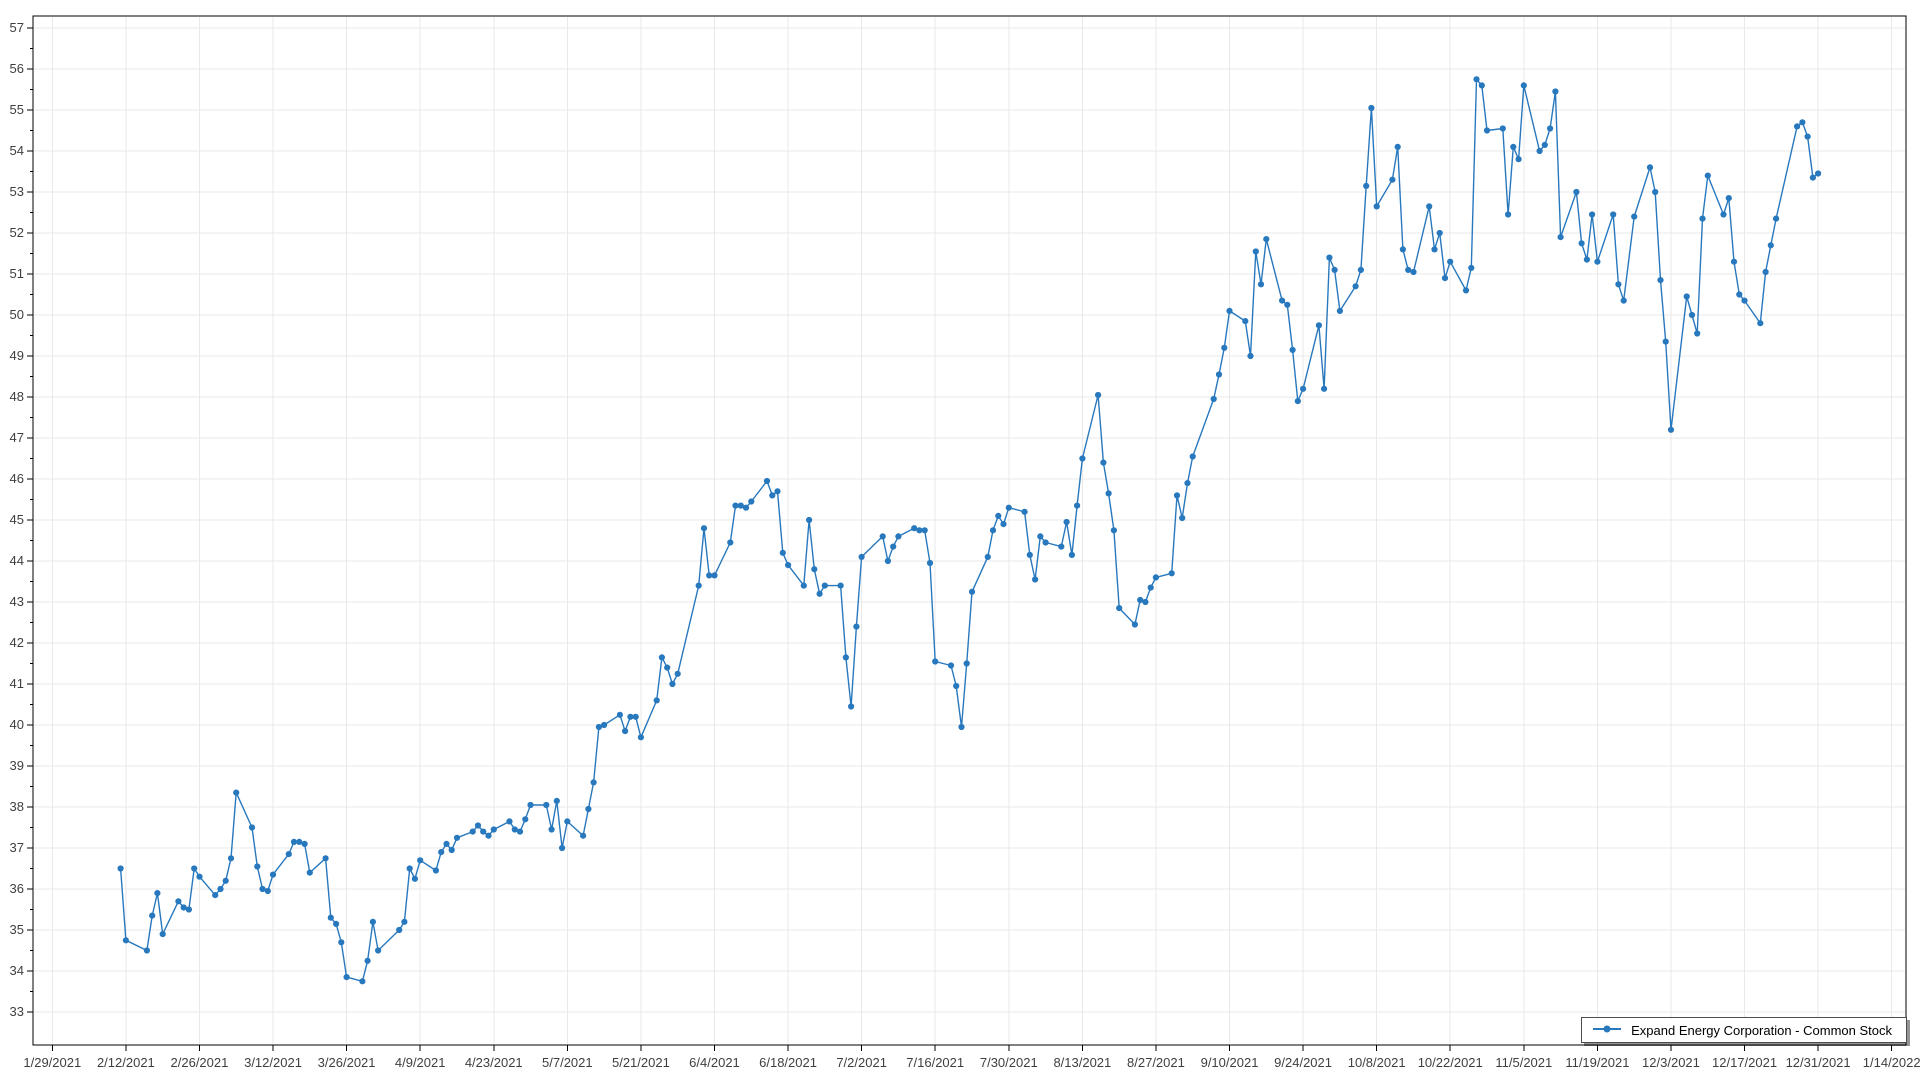 The image size is (1920, 1080). I want to click on legend-series-label: Expand Energy Corporation - Common Stock, so click(1761, 1030).